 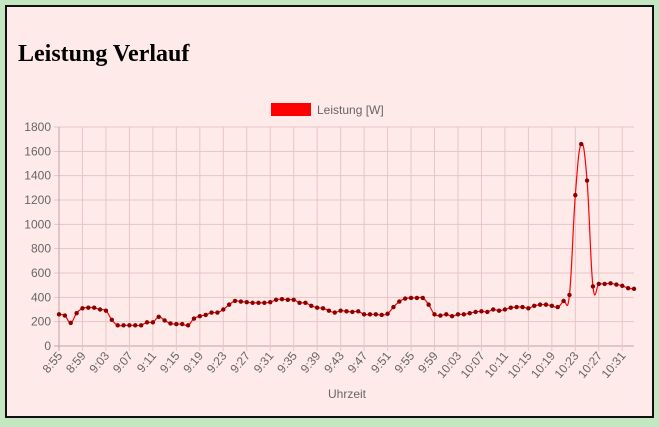 I want to click on chart-legend: Leistung [W], so click(x=327, y=110).